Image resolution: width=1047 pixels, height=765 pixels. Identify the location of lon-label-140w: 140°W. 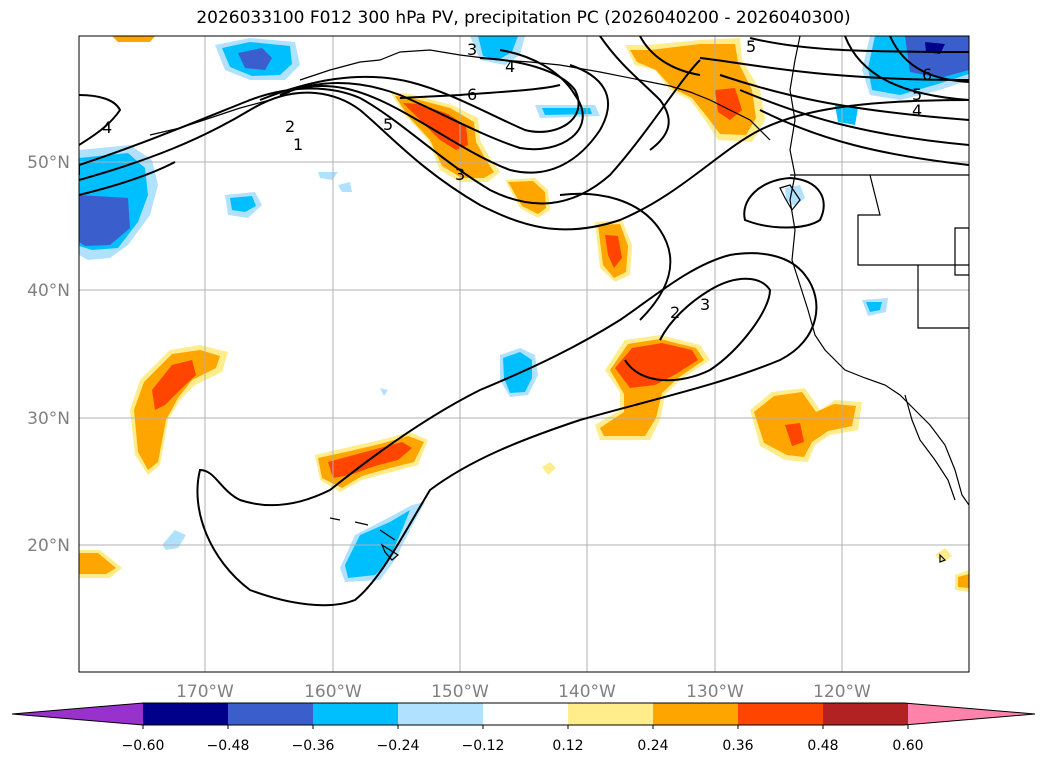
(587, 692).